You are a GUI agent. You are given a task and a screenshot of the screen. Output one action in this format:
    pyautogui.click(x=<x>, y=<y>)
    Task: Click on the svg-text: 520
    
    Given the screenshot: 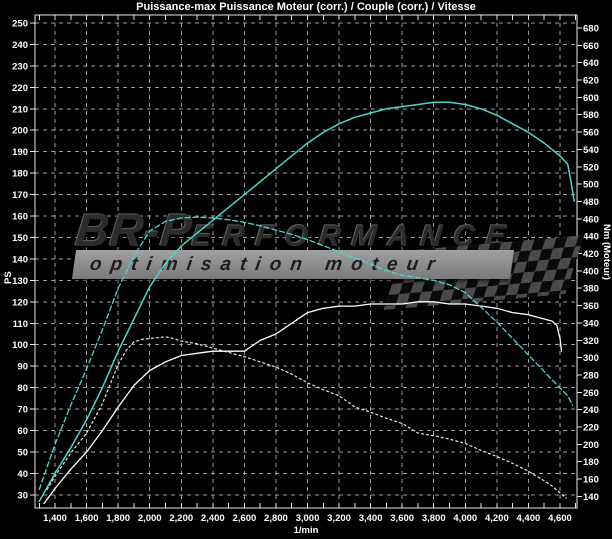 What is the action you would take?
    pyautogui.click(x=591, y=167)
    